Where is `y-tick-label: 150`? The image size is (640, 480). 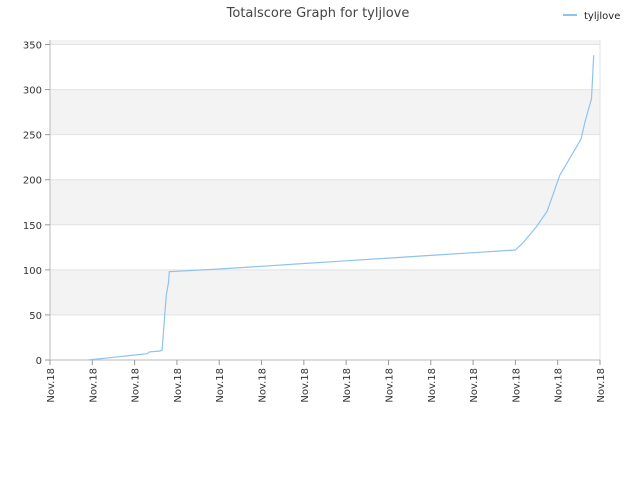
y-tick-label: 150 is located at coordinates (32, 226).